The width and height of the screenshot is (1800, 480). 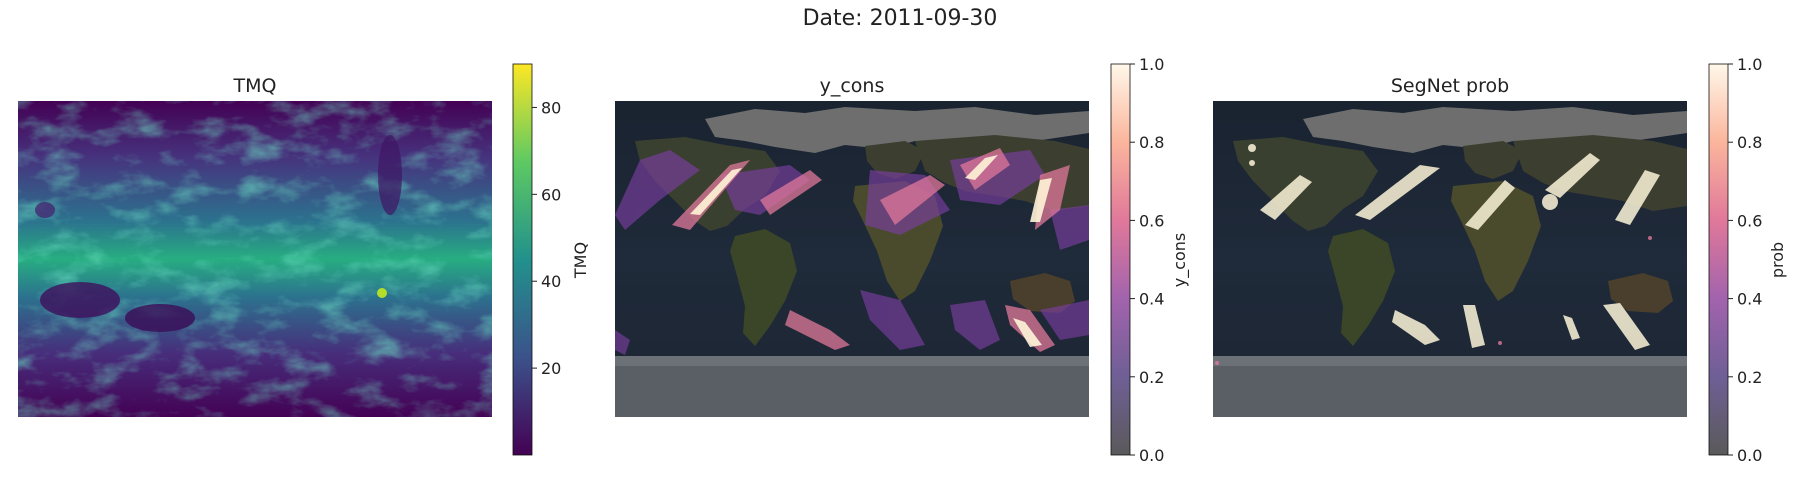 What do you see at coordinates (1180, 260) in the screenshot?
I see `ycons-colorbar-label: y_cons` at bounding box center [1180, 260].